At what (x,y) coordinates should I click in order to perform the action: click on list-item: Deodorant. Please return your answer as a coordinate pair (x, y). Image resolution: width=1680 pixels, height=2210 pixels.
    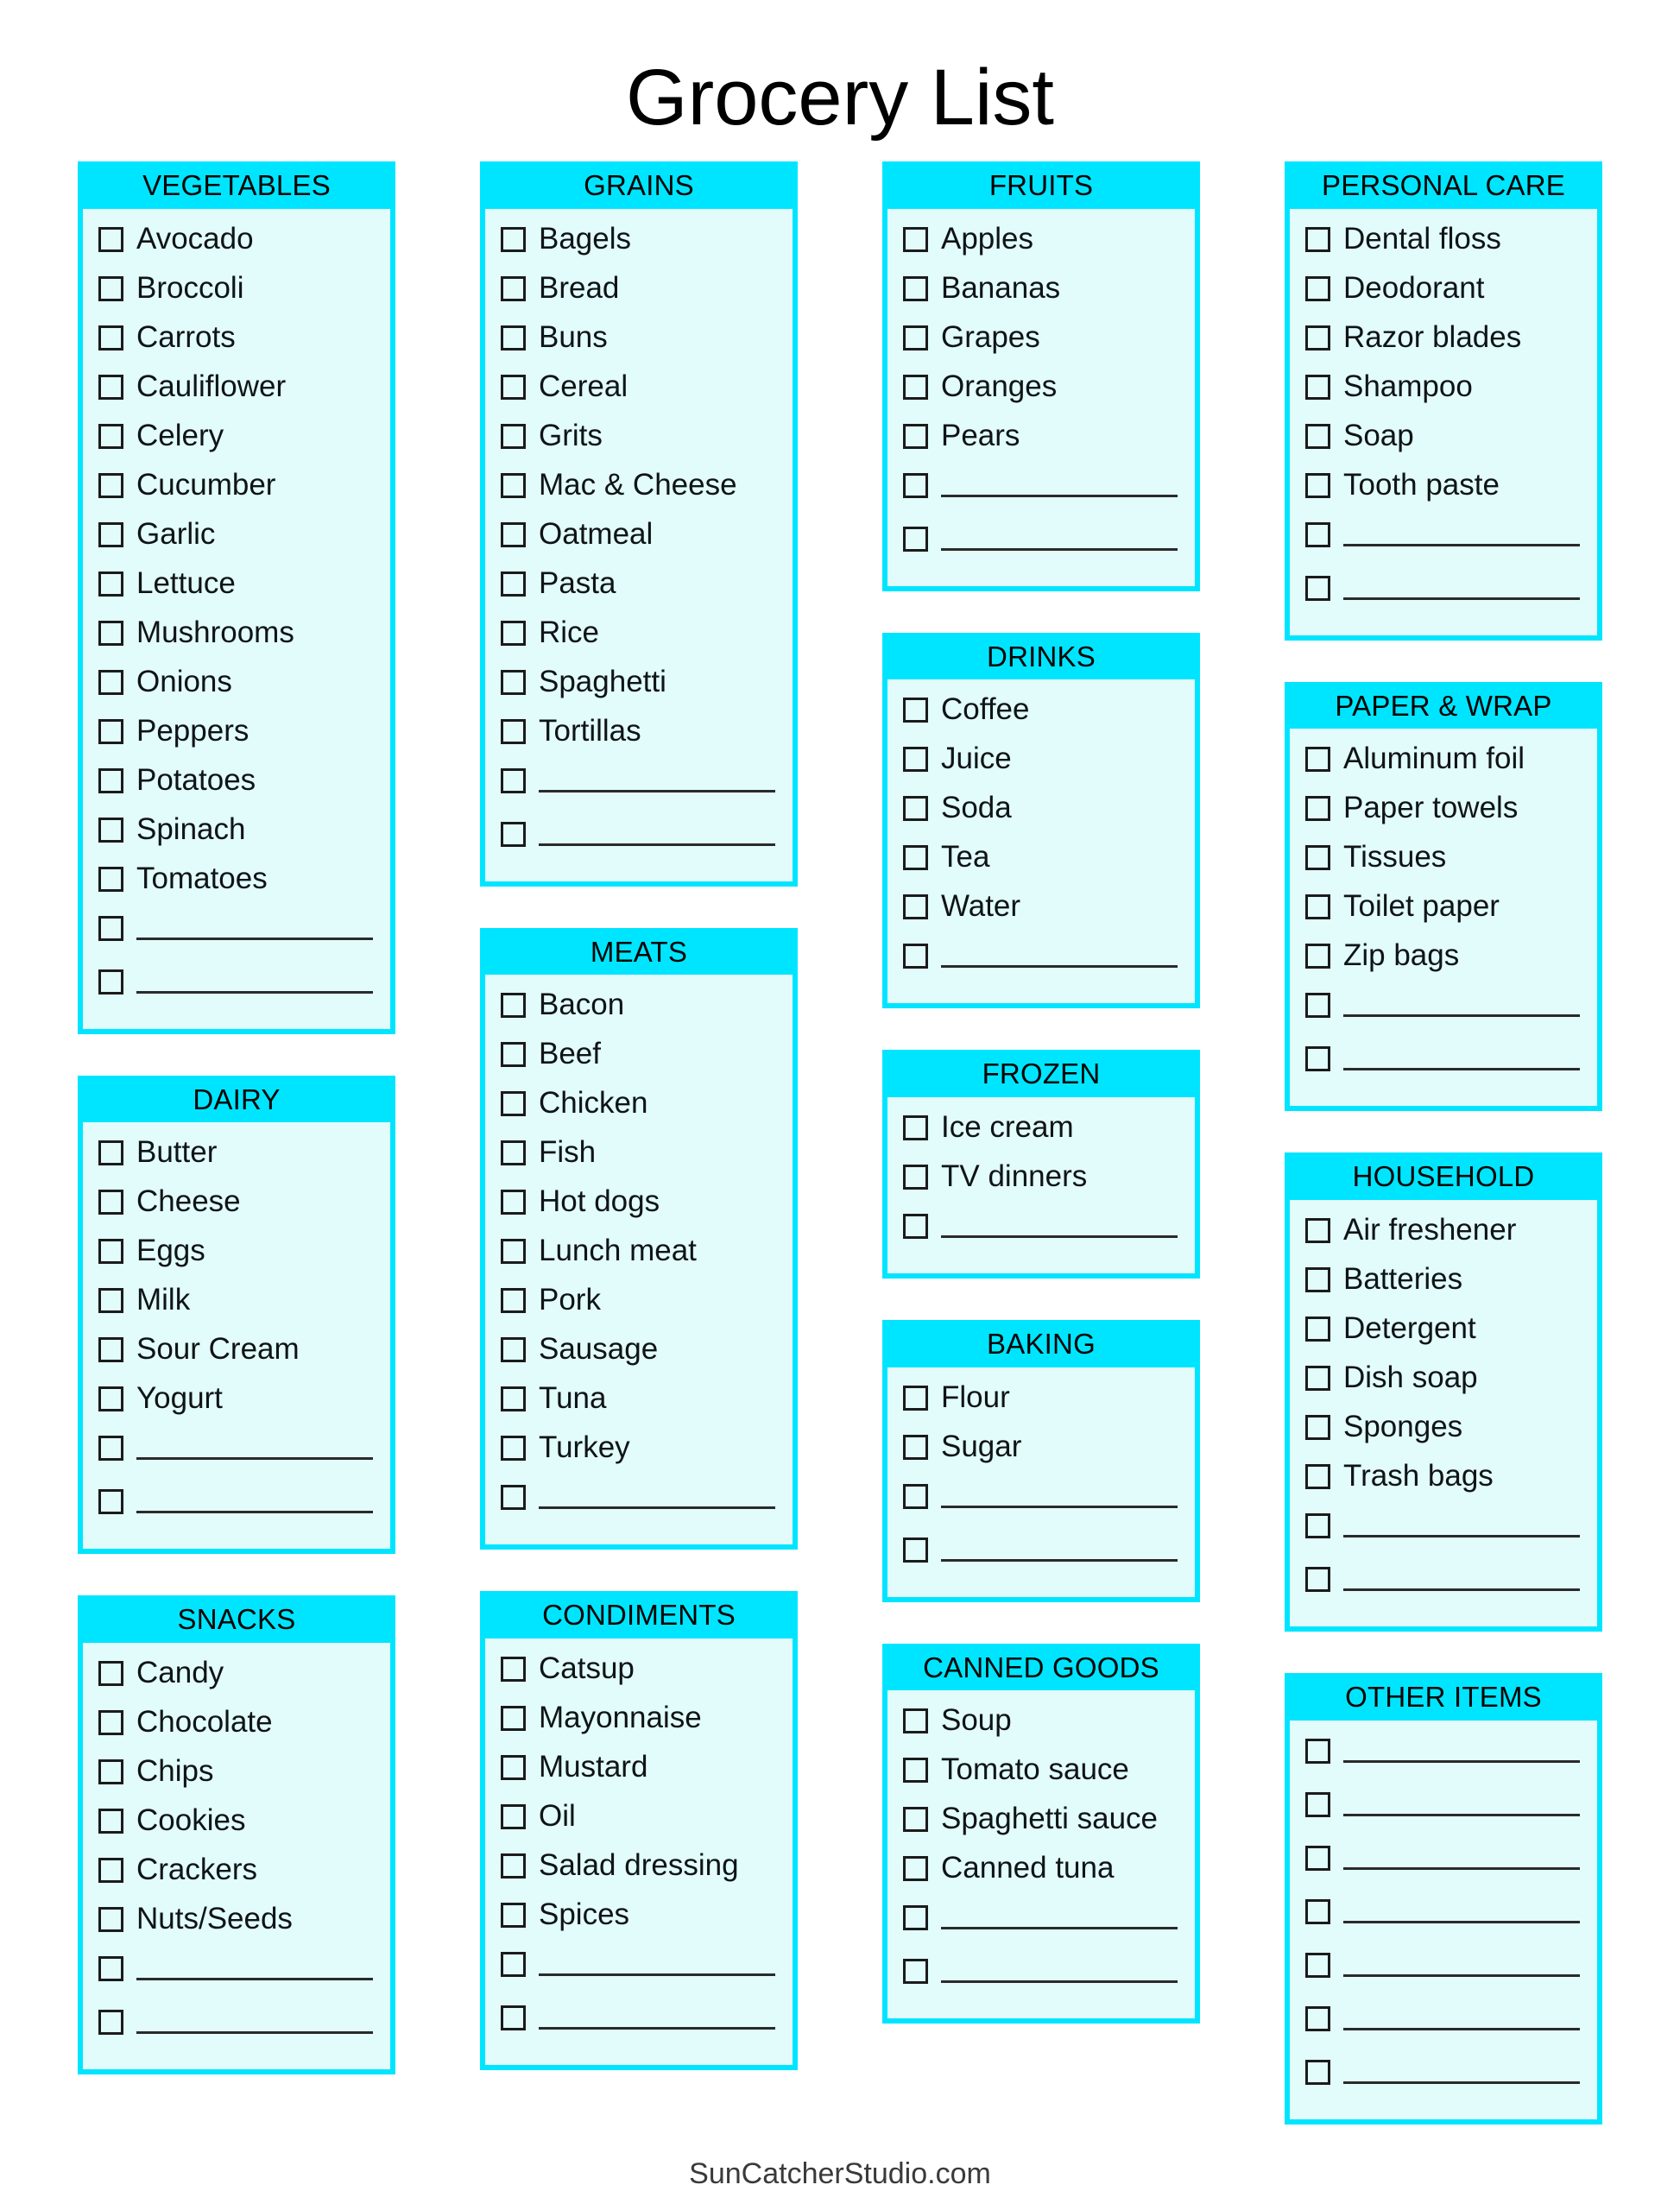
    Looking at the image, I should click on (1445, 293).